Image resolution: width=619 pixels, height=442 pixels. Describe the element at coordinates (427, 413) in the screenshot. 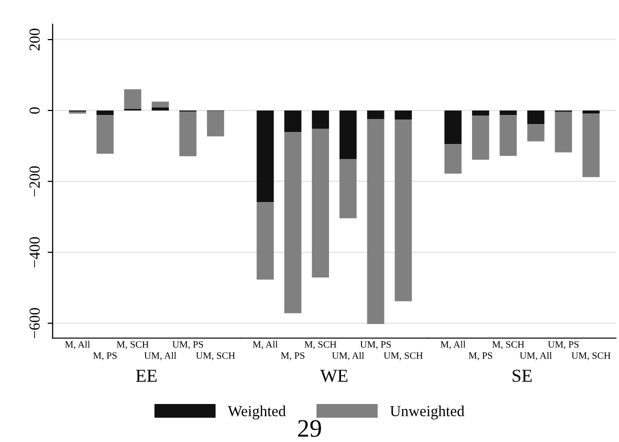

I see `legend-label: Unweighted` at that location.